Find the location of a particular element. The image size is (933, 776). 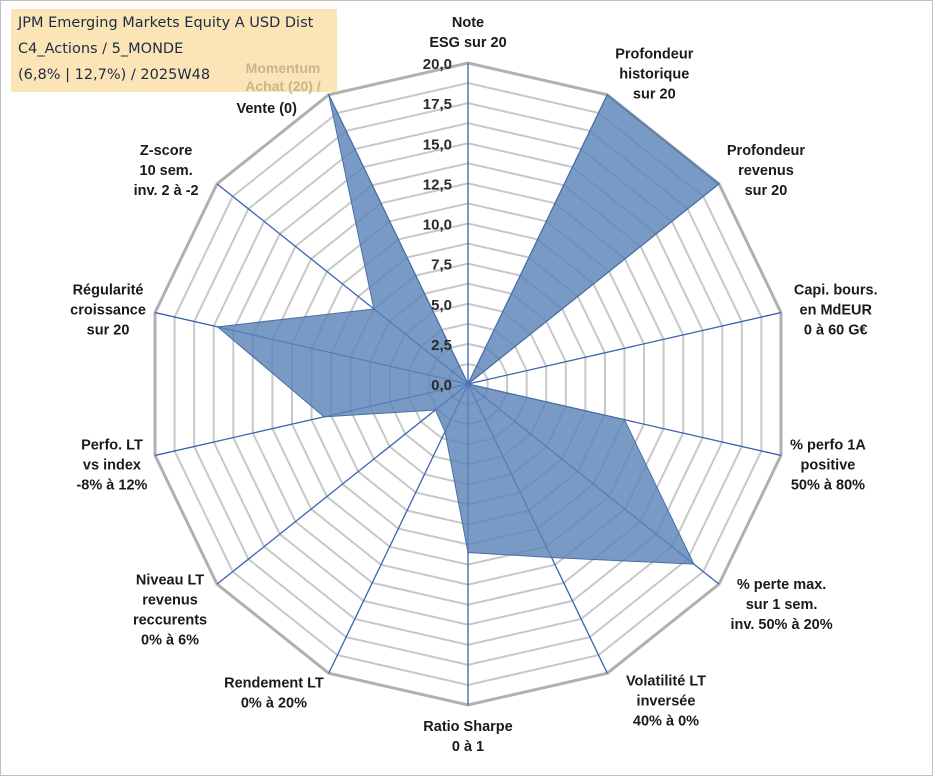

axis-label-line: -8% à 12% is located at coordinates (111, 485).